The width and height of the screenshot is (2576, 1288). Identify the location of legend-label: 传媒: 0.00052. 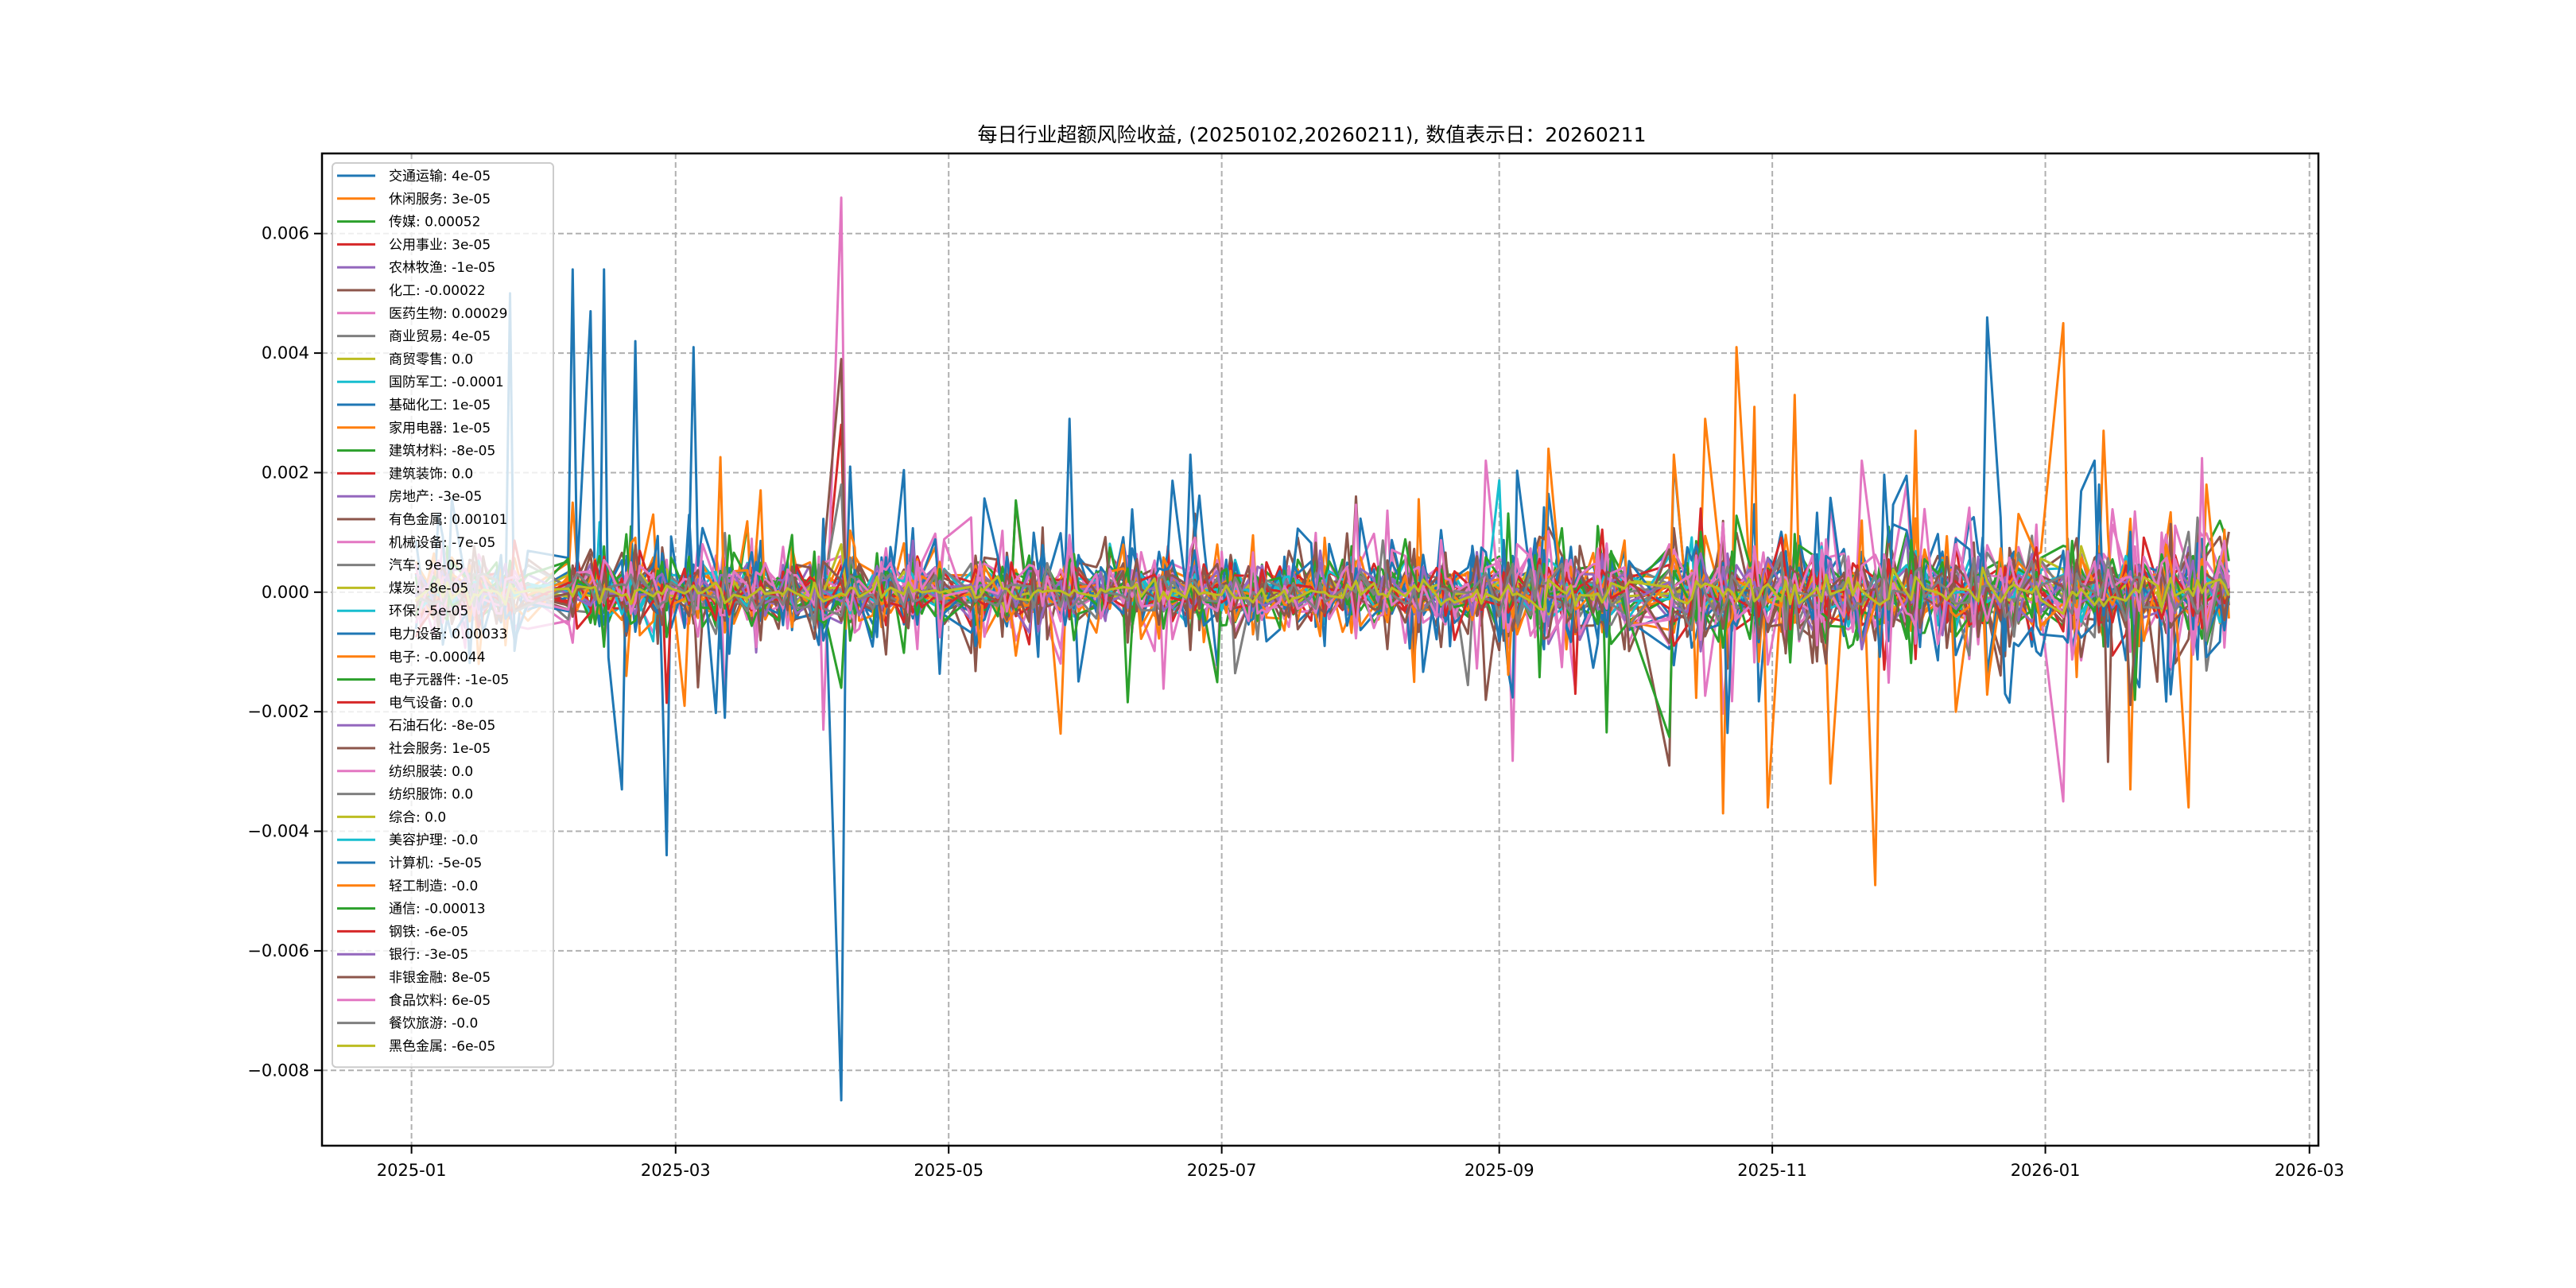
(435, 223).